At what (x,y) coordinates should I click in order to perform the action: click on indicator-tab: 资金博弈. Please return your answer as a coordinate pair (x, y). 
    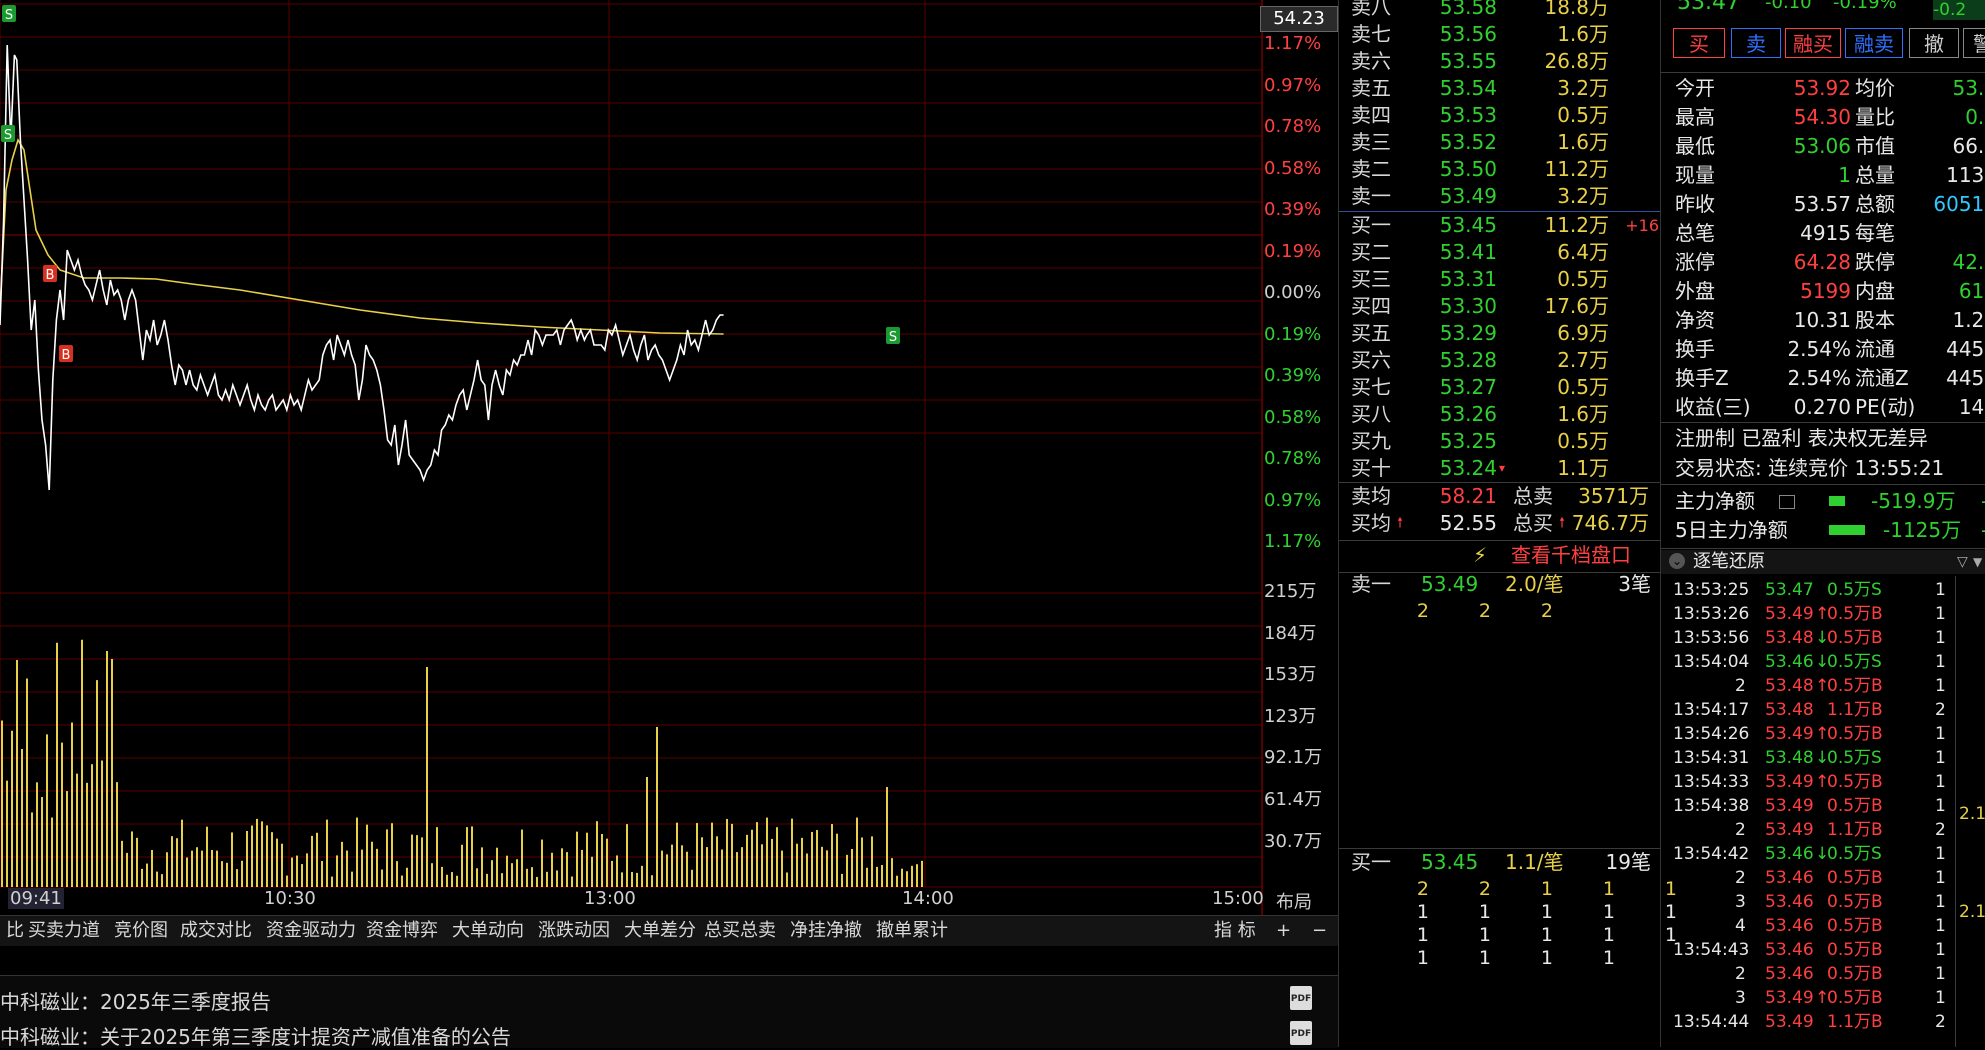
    Looking at the image, I should click on (402, 930).